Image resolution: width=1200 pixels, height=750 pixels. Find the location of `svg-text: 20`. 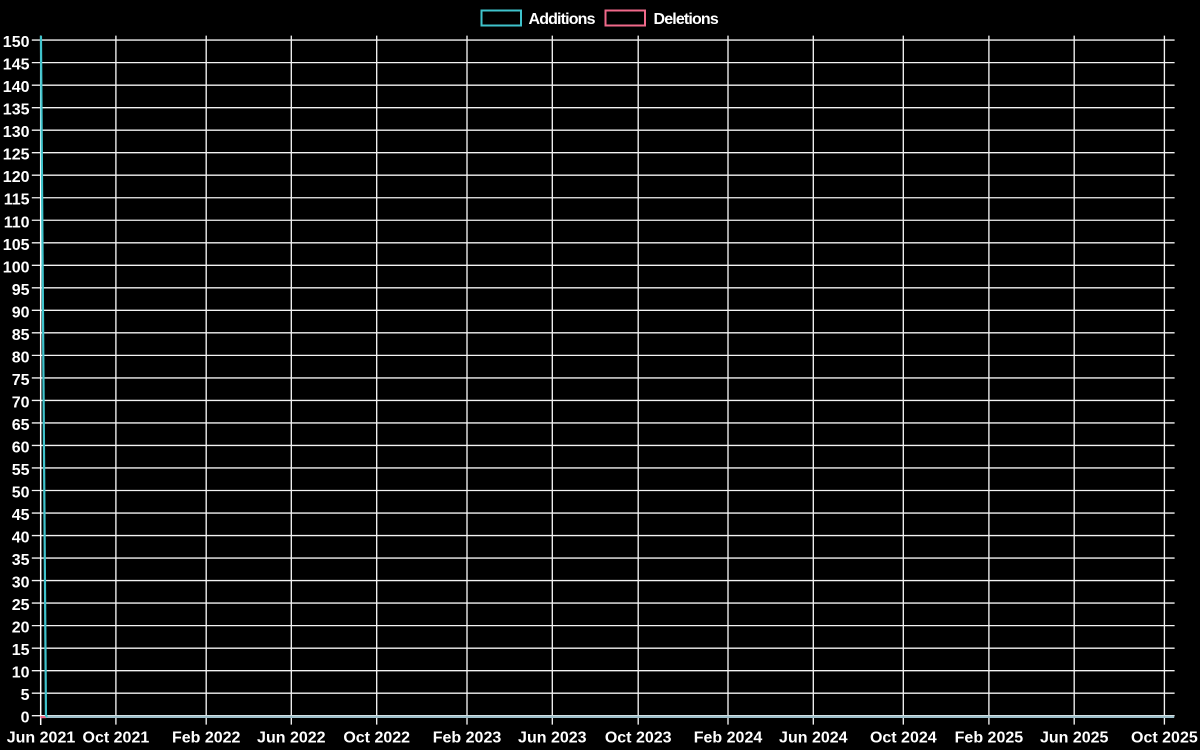

svg-text: 20 is located at coordinates (21, 628).